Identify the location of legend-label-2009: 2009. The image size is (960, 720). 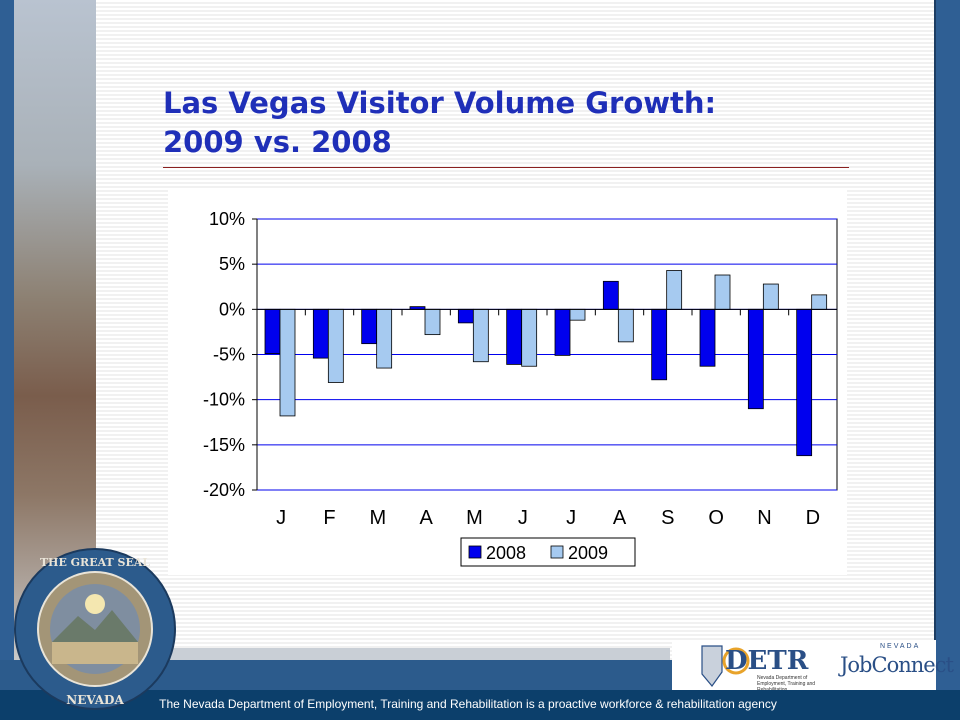
(588, 553).